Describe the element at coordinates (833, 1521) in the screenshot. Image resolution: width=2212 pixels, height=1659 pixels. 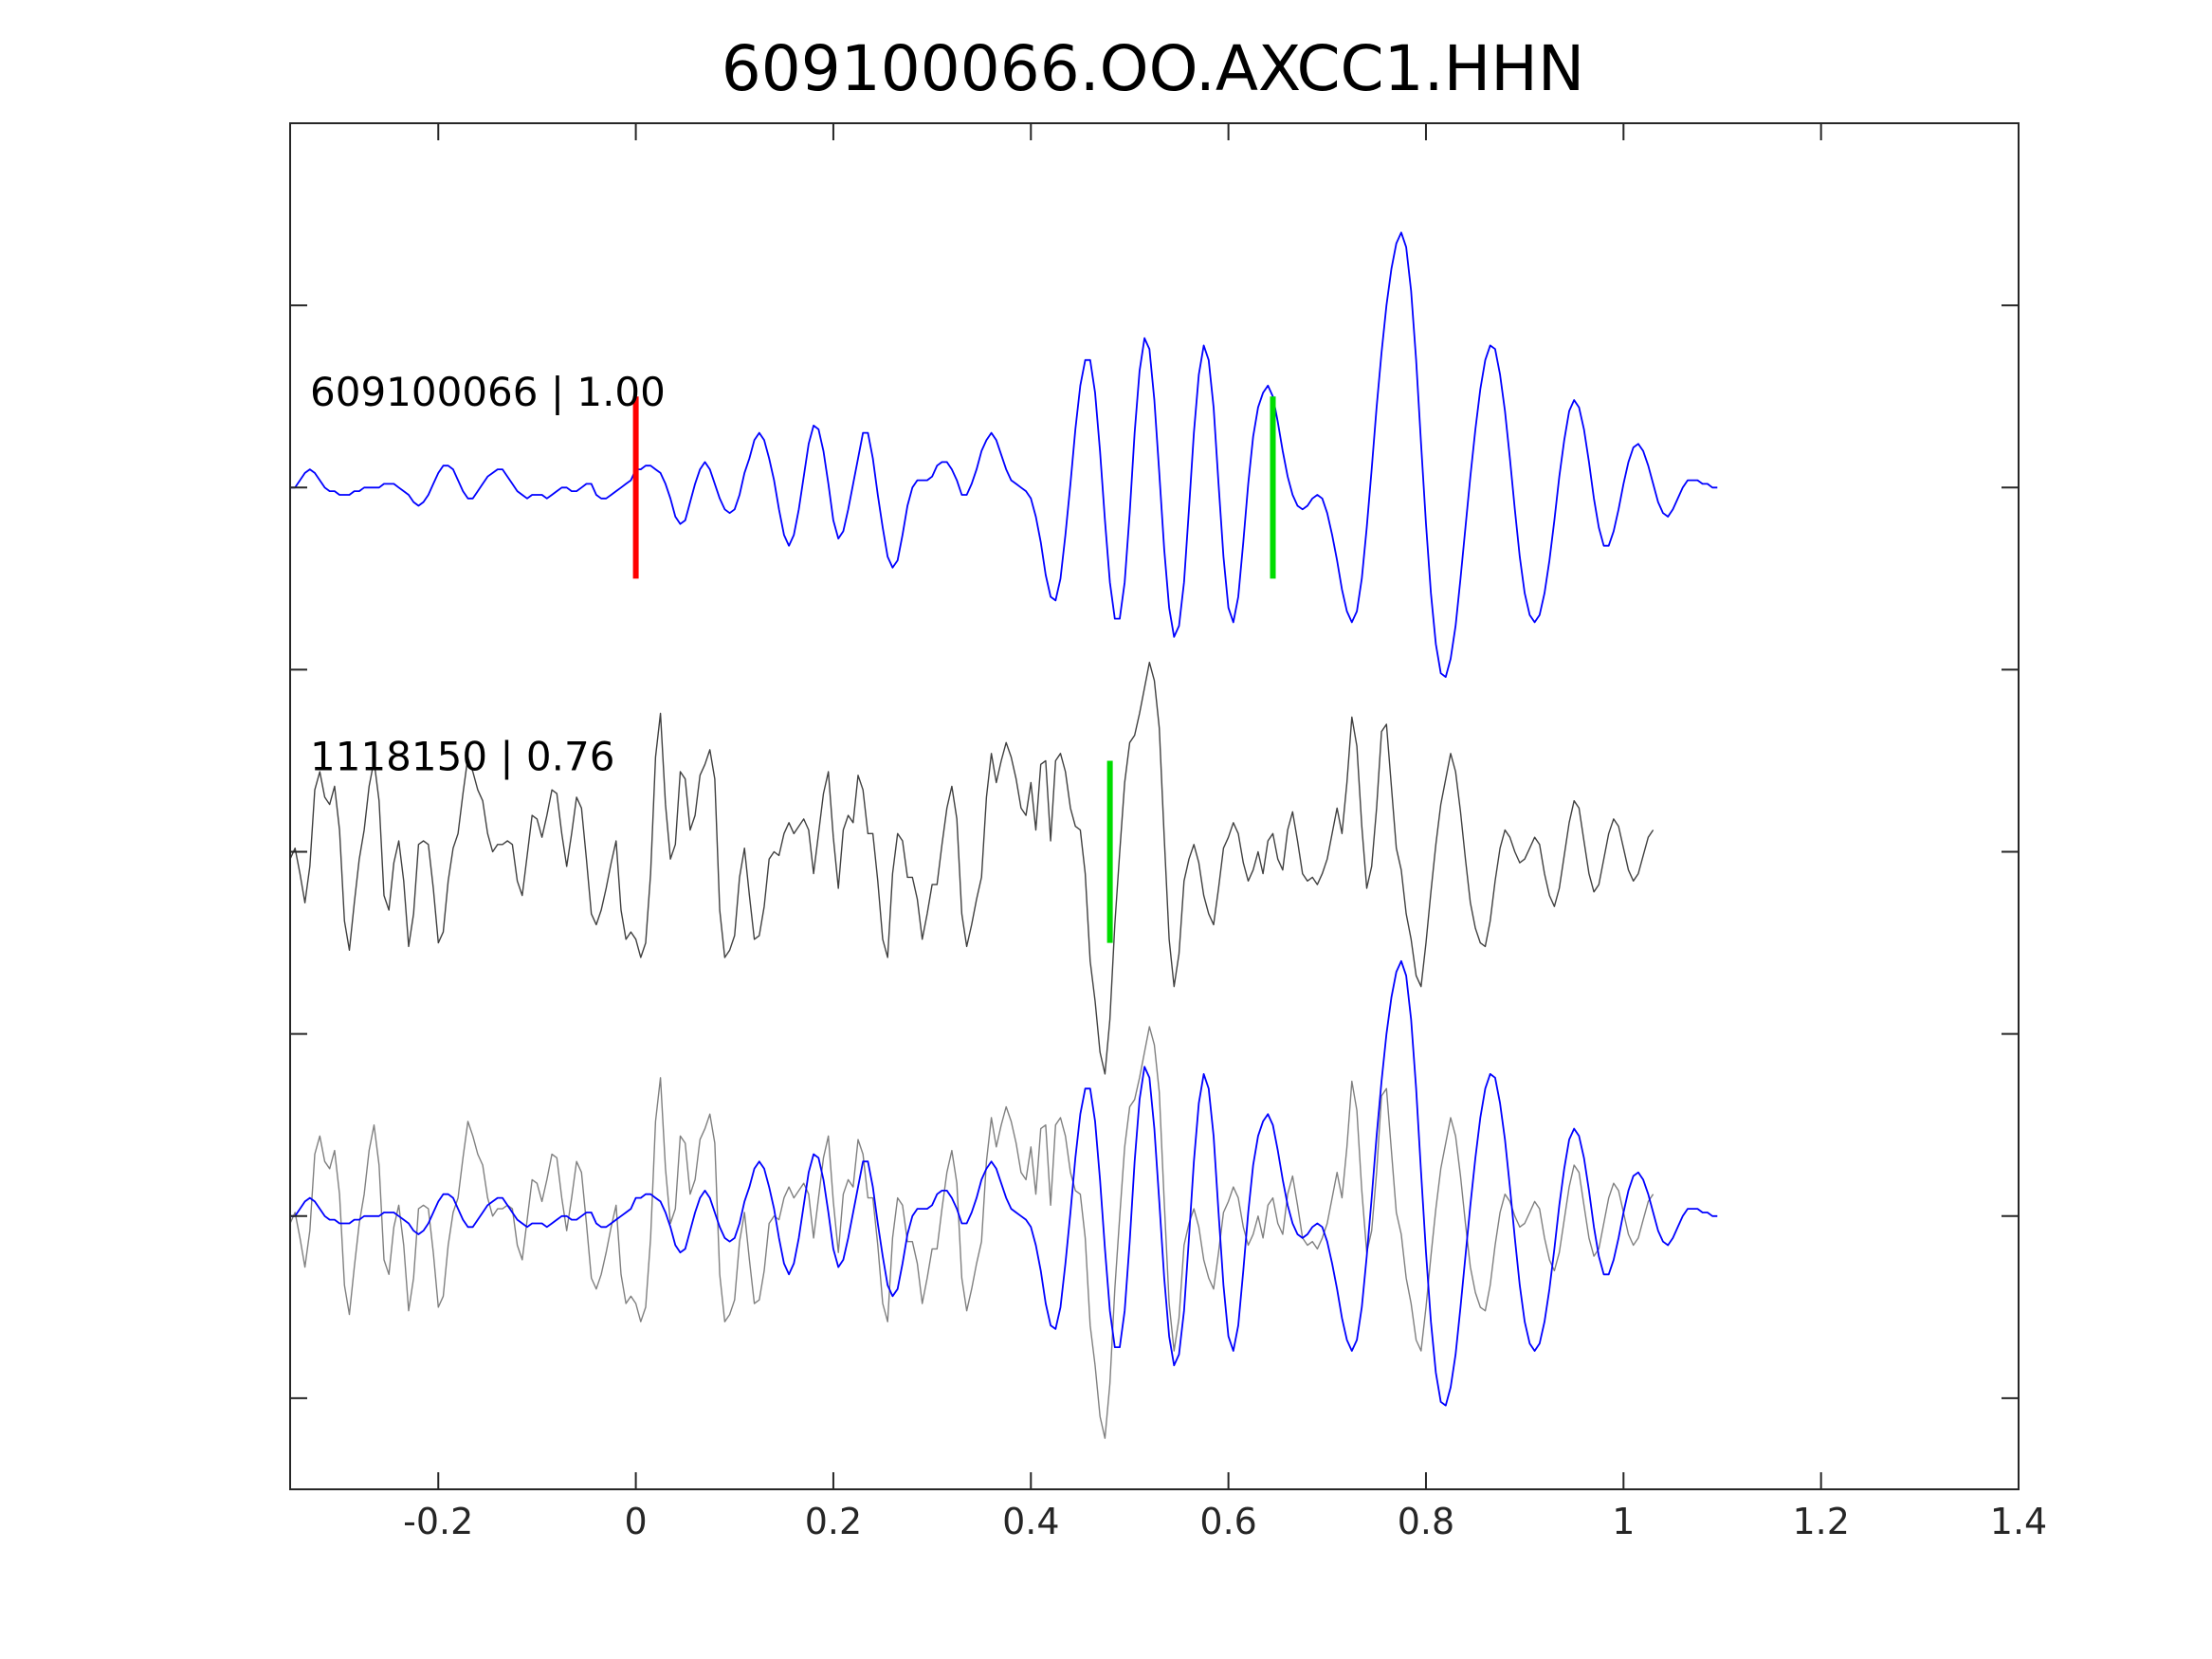
I see `x-tick-label-2: 0.2` at that location.